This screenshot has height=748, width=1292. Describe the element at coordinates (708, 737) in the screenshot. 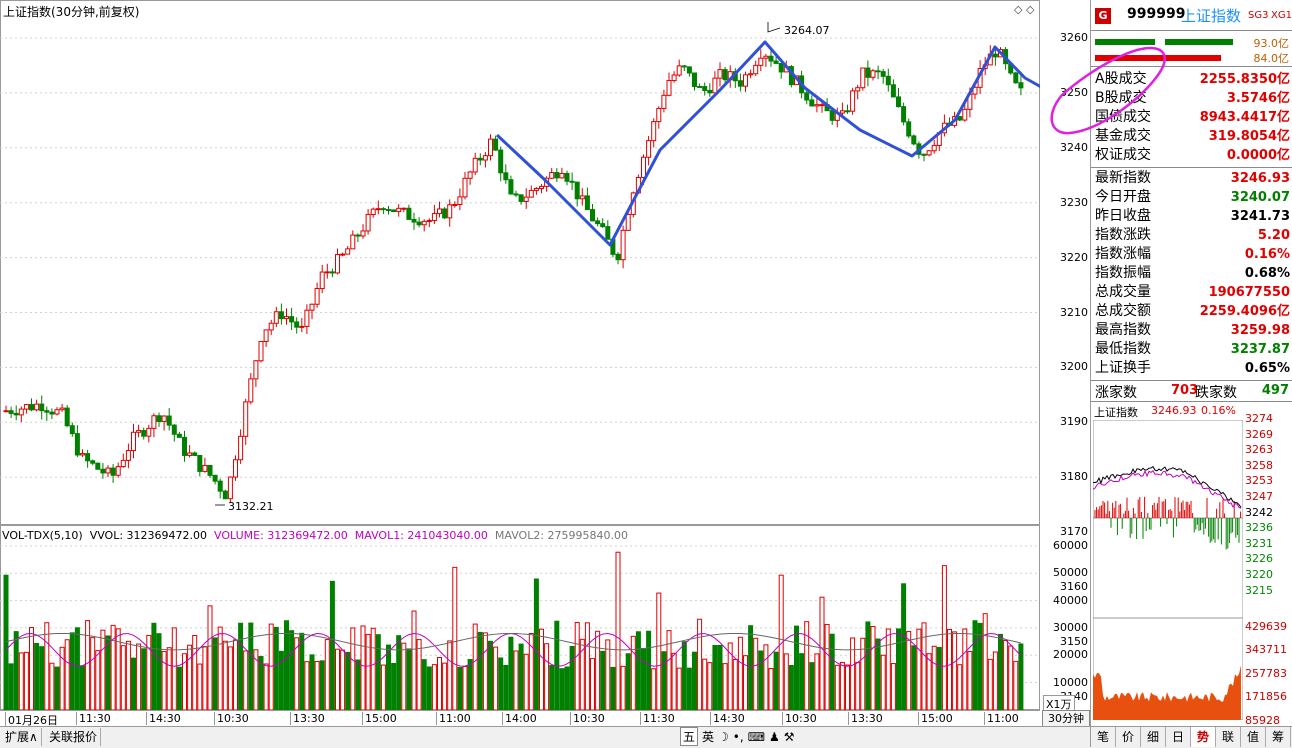

I see `english-mode-icon: 英` at that location.